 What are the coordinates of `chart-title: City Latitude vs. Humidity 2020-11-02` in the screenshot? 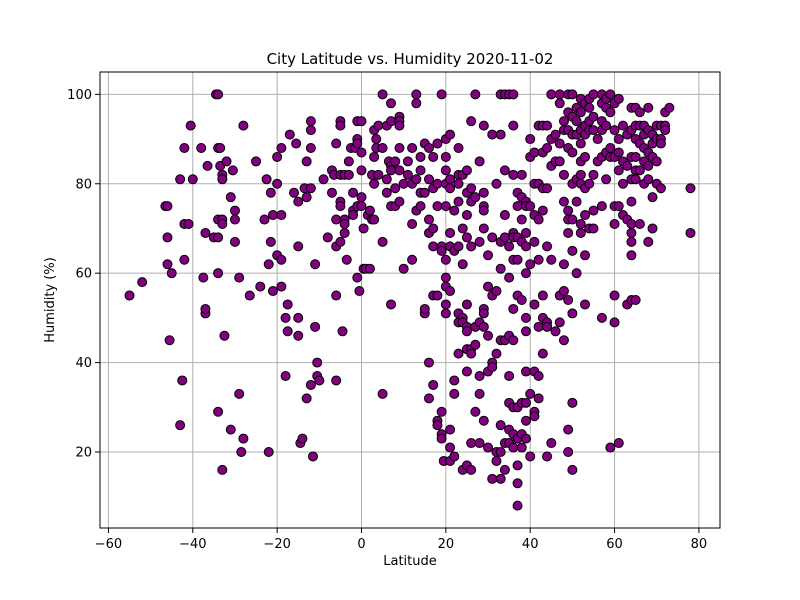 It's located at (410, 59).